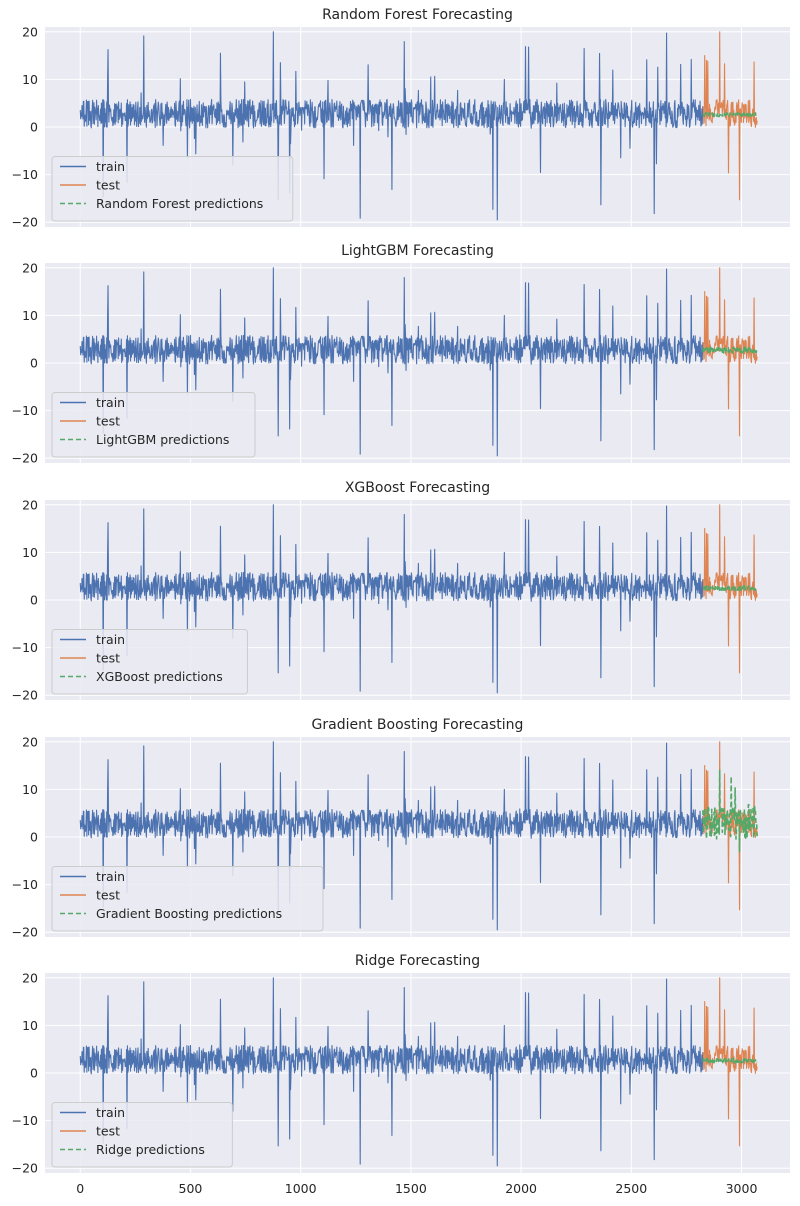 The image size is (800, 1206). Describe the element at coordinates (417, 488) in the screenshot. I see `chart-title: XGBoost Forecasting` at that location.